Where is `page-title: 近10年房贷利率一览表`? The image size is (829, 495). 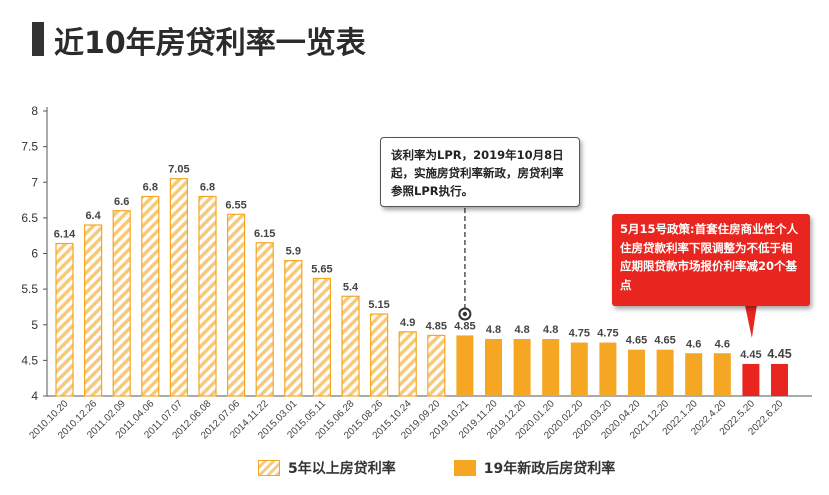
page-title: 近10年房贷利率一览表 is located at coordinates (210, 43).